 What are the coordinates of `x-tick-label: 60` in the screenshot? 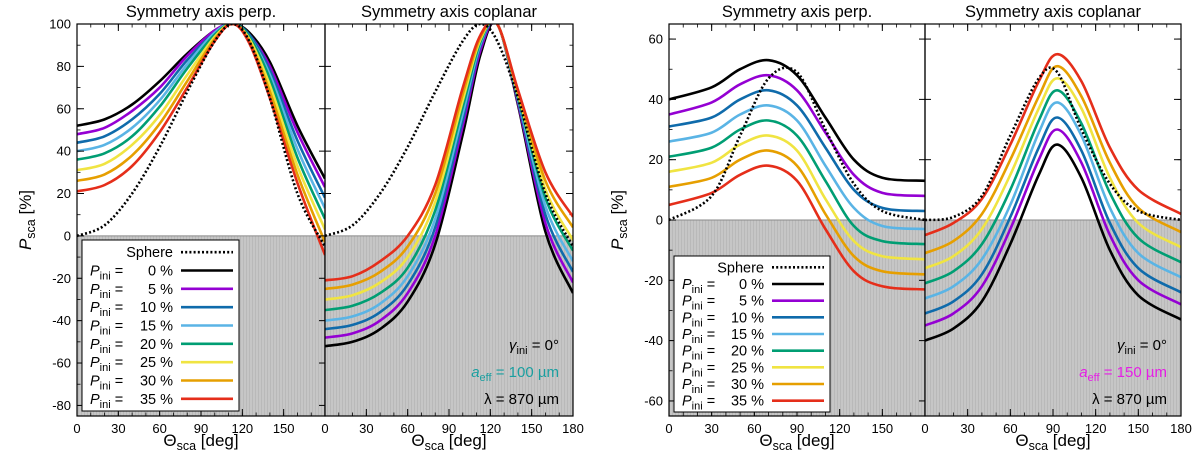 It's located at (159, 428).